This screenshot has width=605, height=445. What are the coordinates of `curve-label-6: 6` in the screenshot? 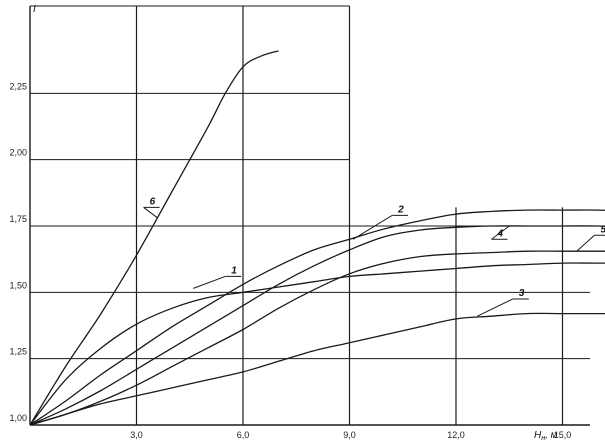 It's located at (153, 201).